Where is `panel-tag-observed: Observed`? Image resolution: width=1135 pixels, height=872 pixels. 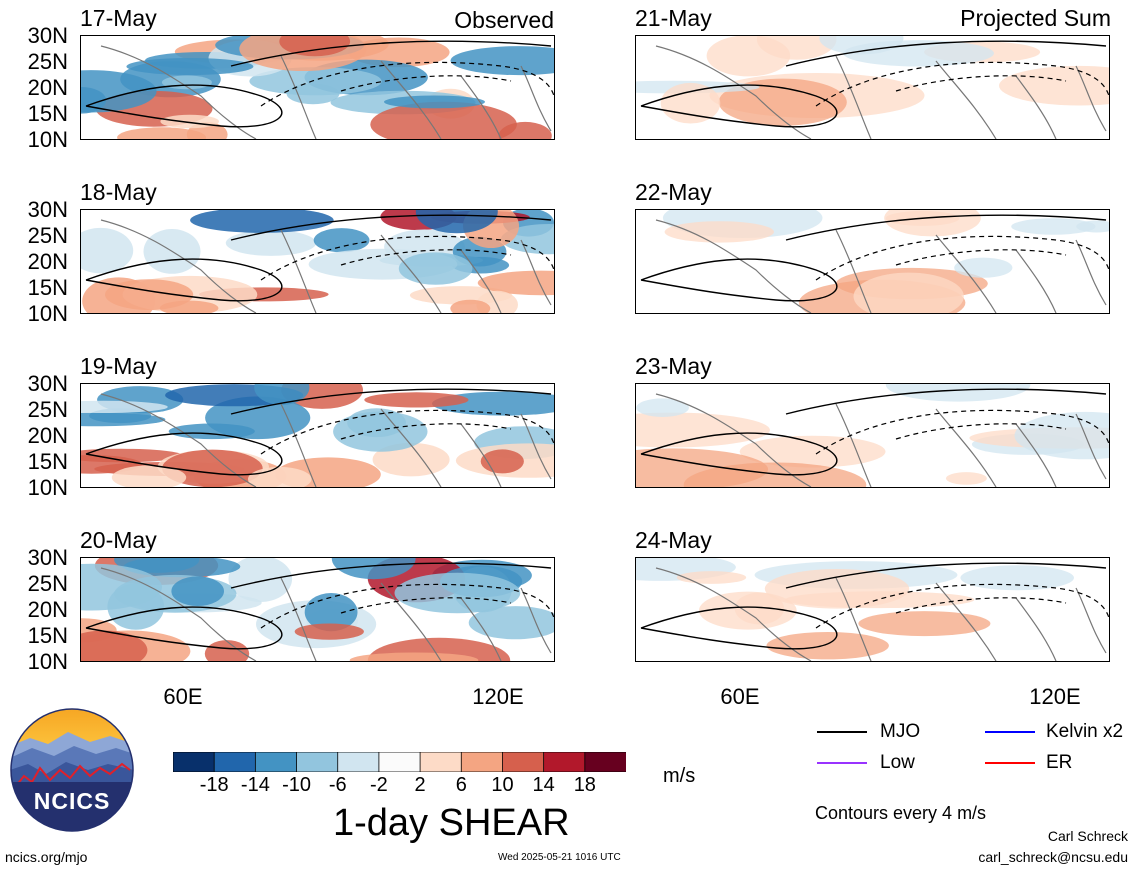 panel-tag-observed: Observed is located at coordinates (504, 20).